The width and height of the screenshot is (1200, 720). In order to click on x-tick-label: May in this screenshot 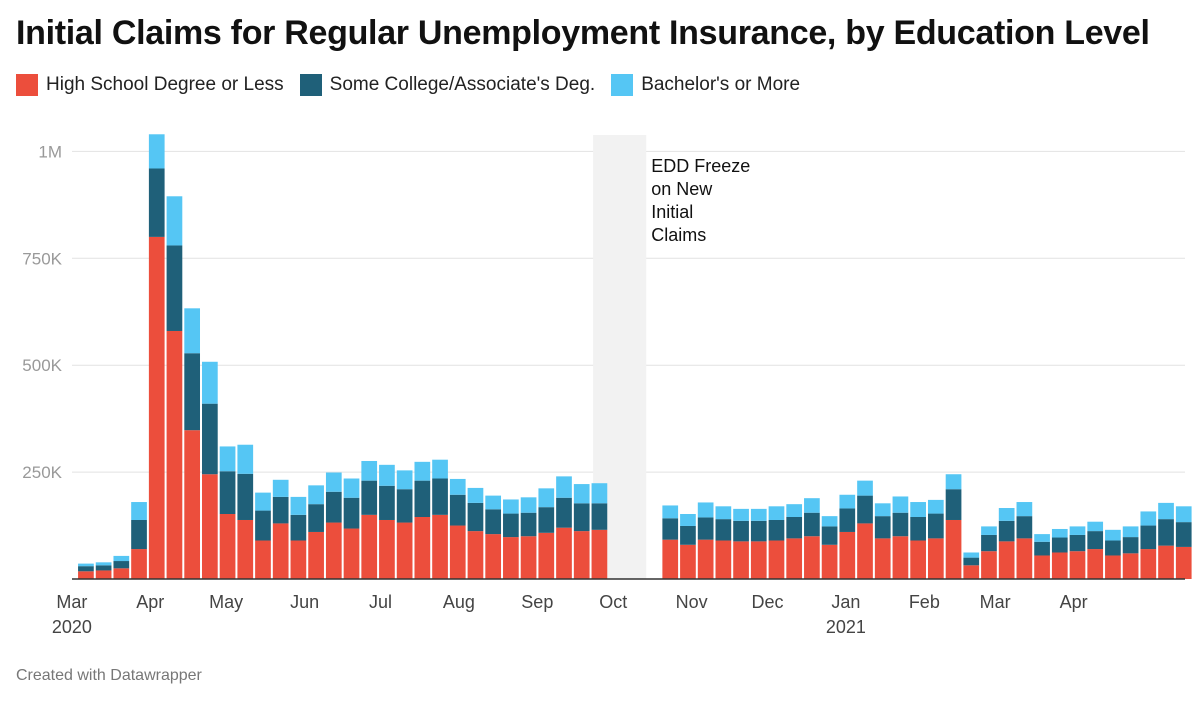, I will do `click(226, 602)`.